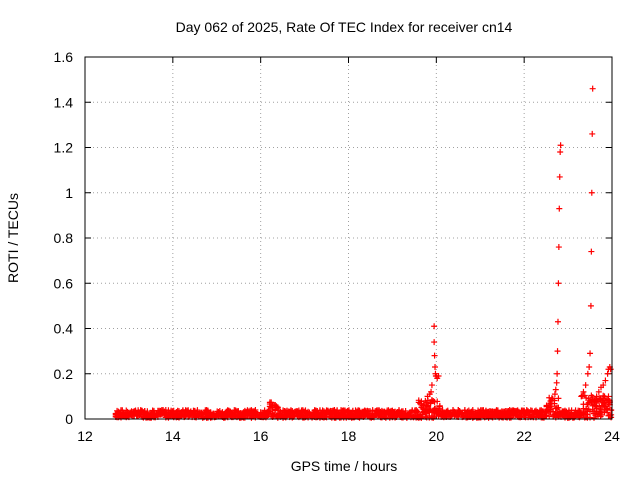 This screenshot has width=640, height=480. What do you see at coordinates (64, 374) in the screenshot?
I see `y-tick-label: 0.2` at bounding box center [64, 374].